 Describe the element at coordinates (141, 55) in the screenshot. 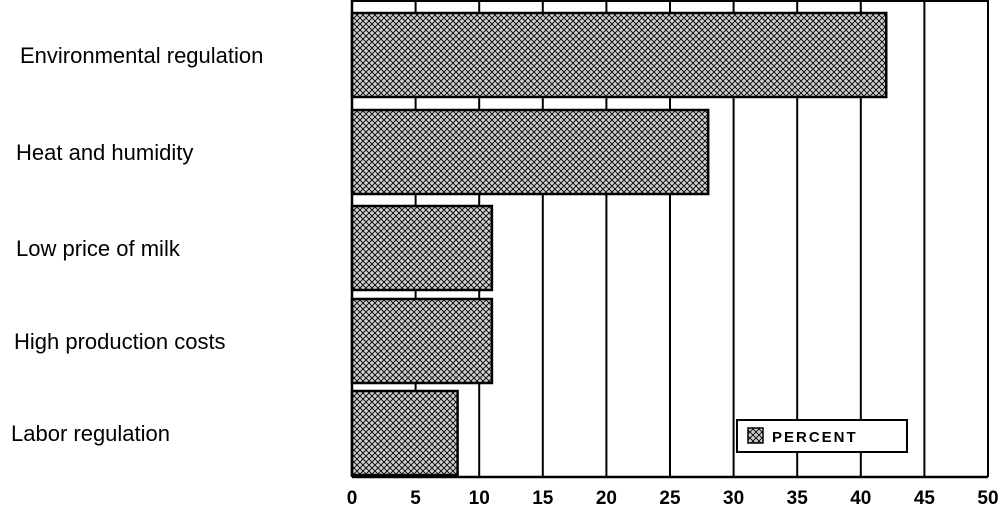

I see `category-label: Environmental regulation` at that location.